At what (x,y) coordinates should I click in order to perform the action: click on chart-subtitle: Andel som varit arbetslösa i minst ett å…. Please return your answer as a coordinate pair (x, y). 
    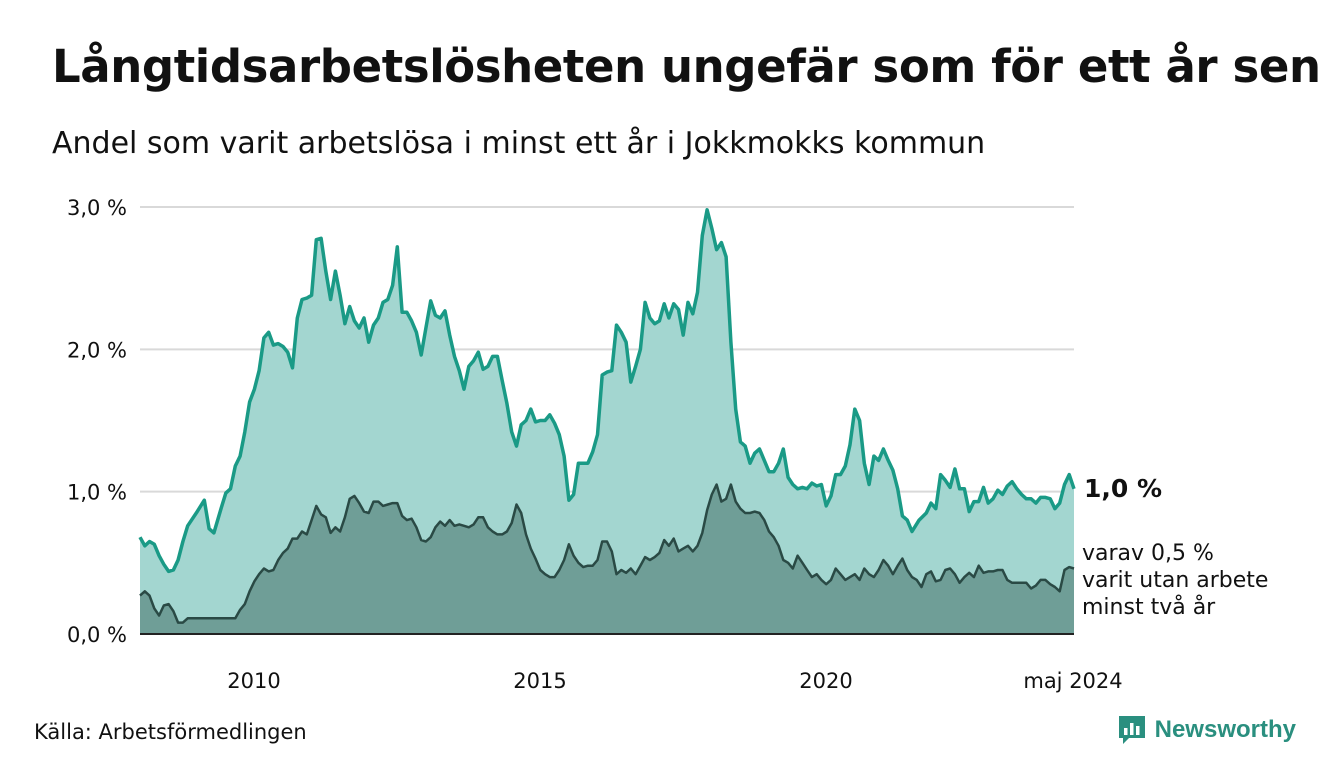
    Looking at the image, I should click on (519, 143).